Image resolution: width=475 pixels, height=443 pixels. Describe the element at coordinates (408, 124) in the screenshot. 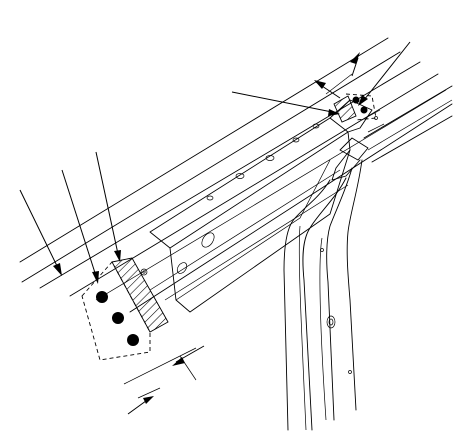

I see `side-rail-right` at that location.